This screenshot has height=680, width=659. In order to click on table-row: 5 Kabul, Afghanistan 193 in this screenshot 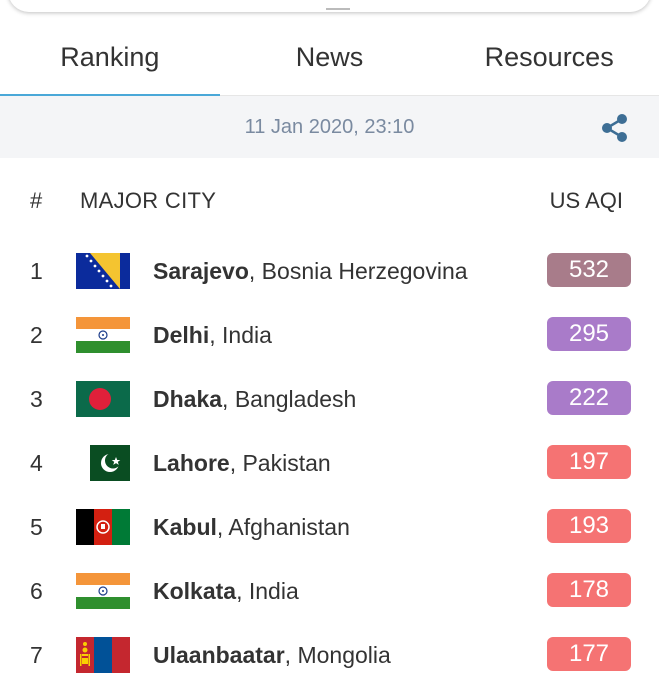, I will do `click(329, 528)`.